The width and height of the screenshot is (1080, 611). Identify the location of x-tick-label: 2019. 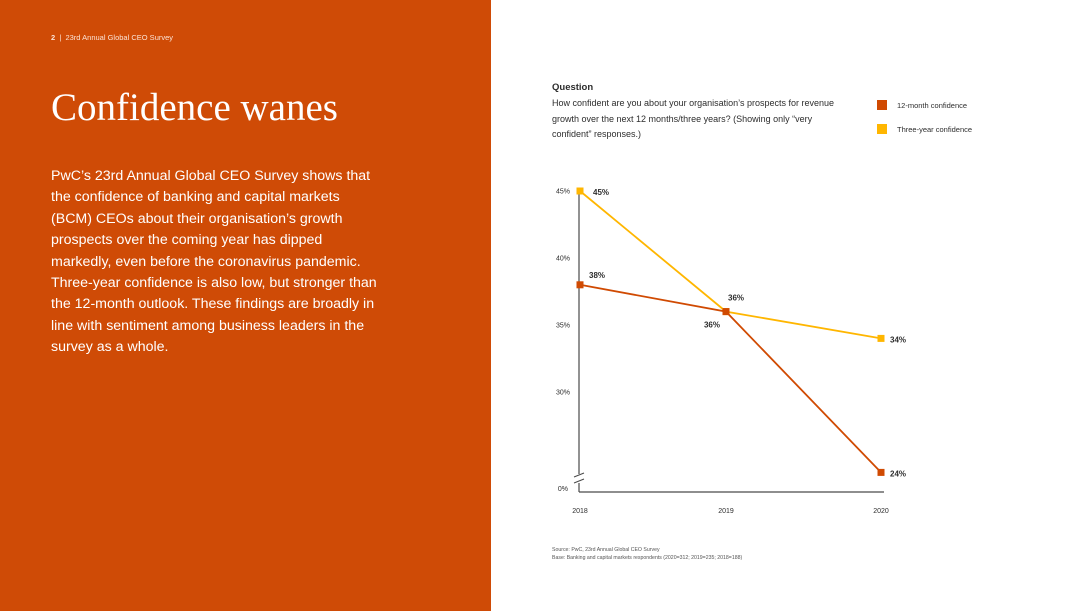
(726, 511).